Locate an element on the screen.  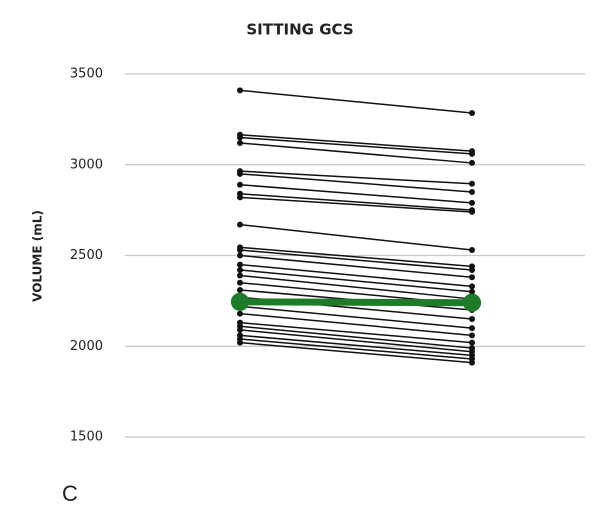
y-axis-label: VOLUME (mL) is located at coordinates (38, 256).